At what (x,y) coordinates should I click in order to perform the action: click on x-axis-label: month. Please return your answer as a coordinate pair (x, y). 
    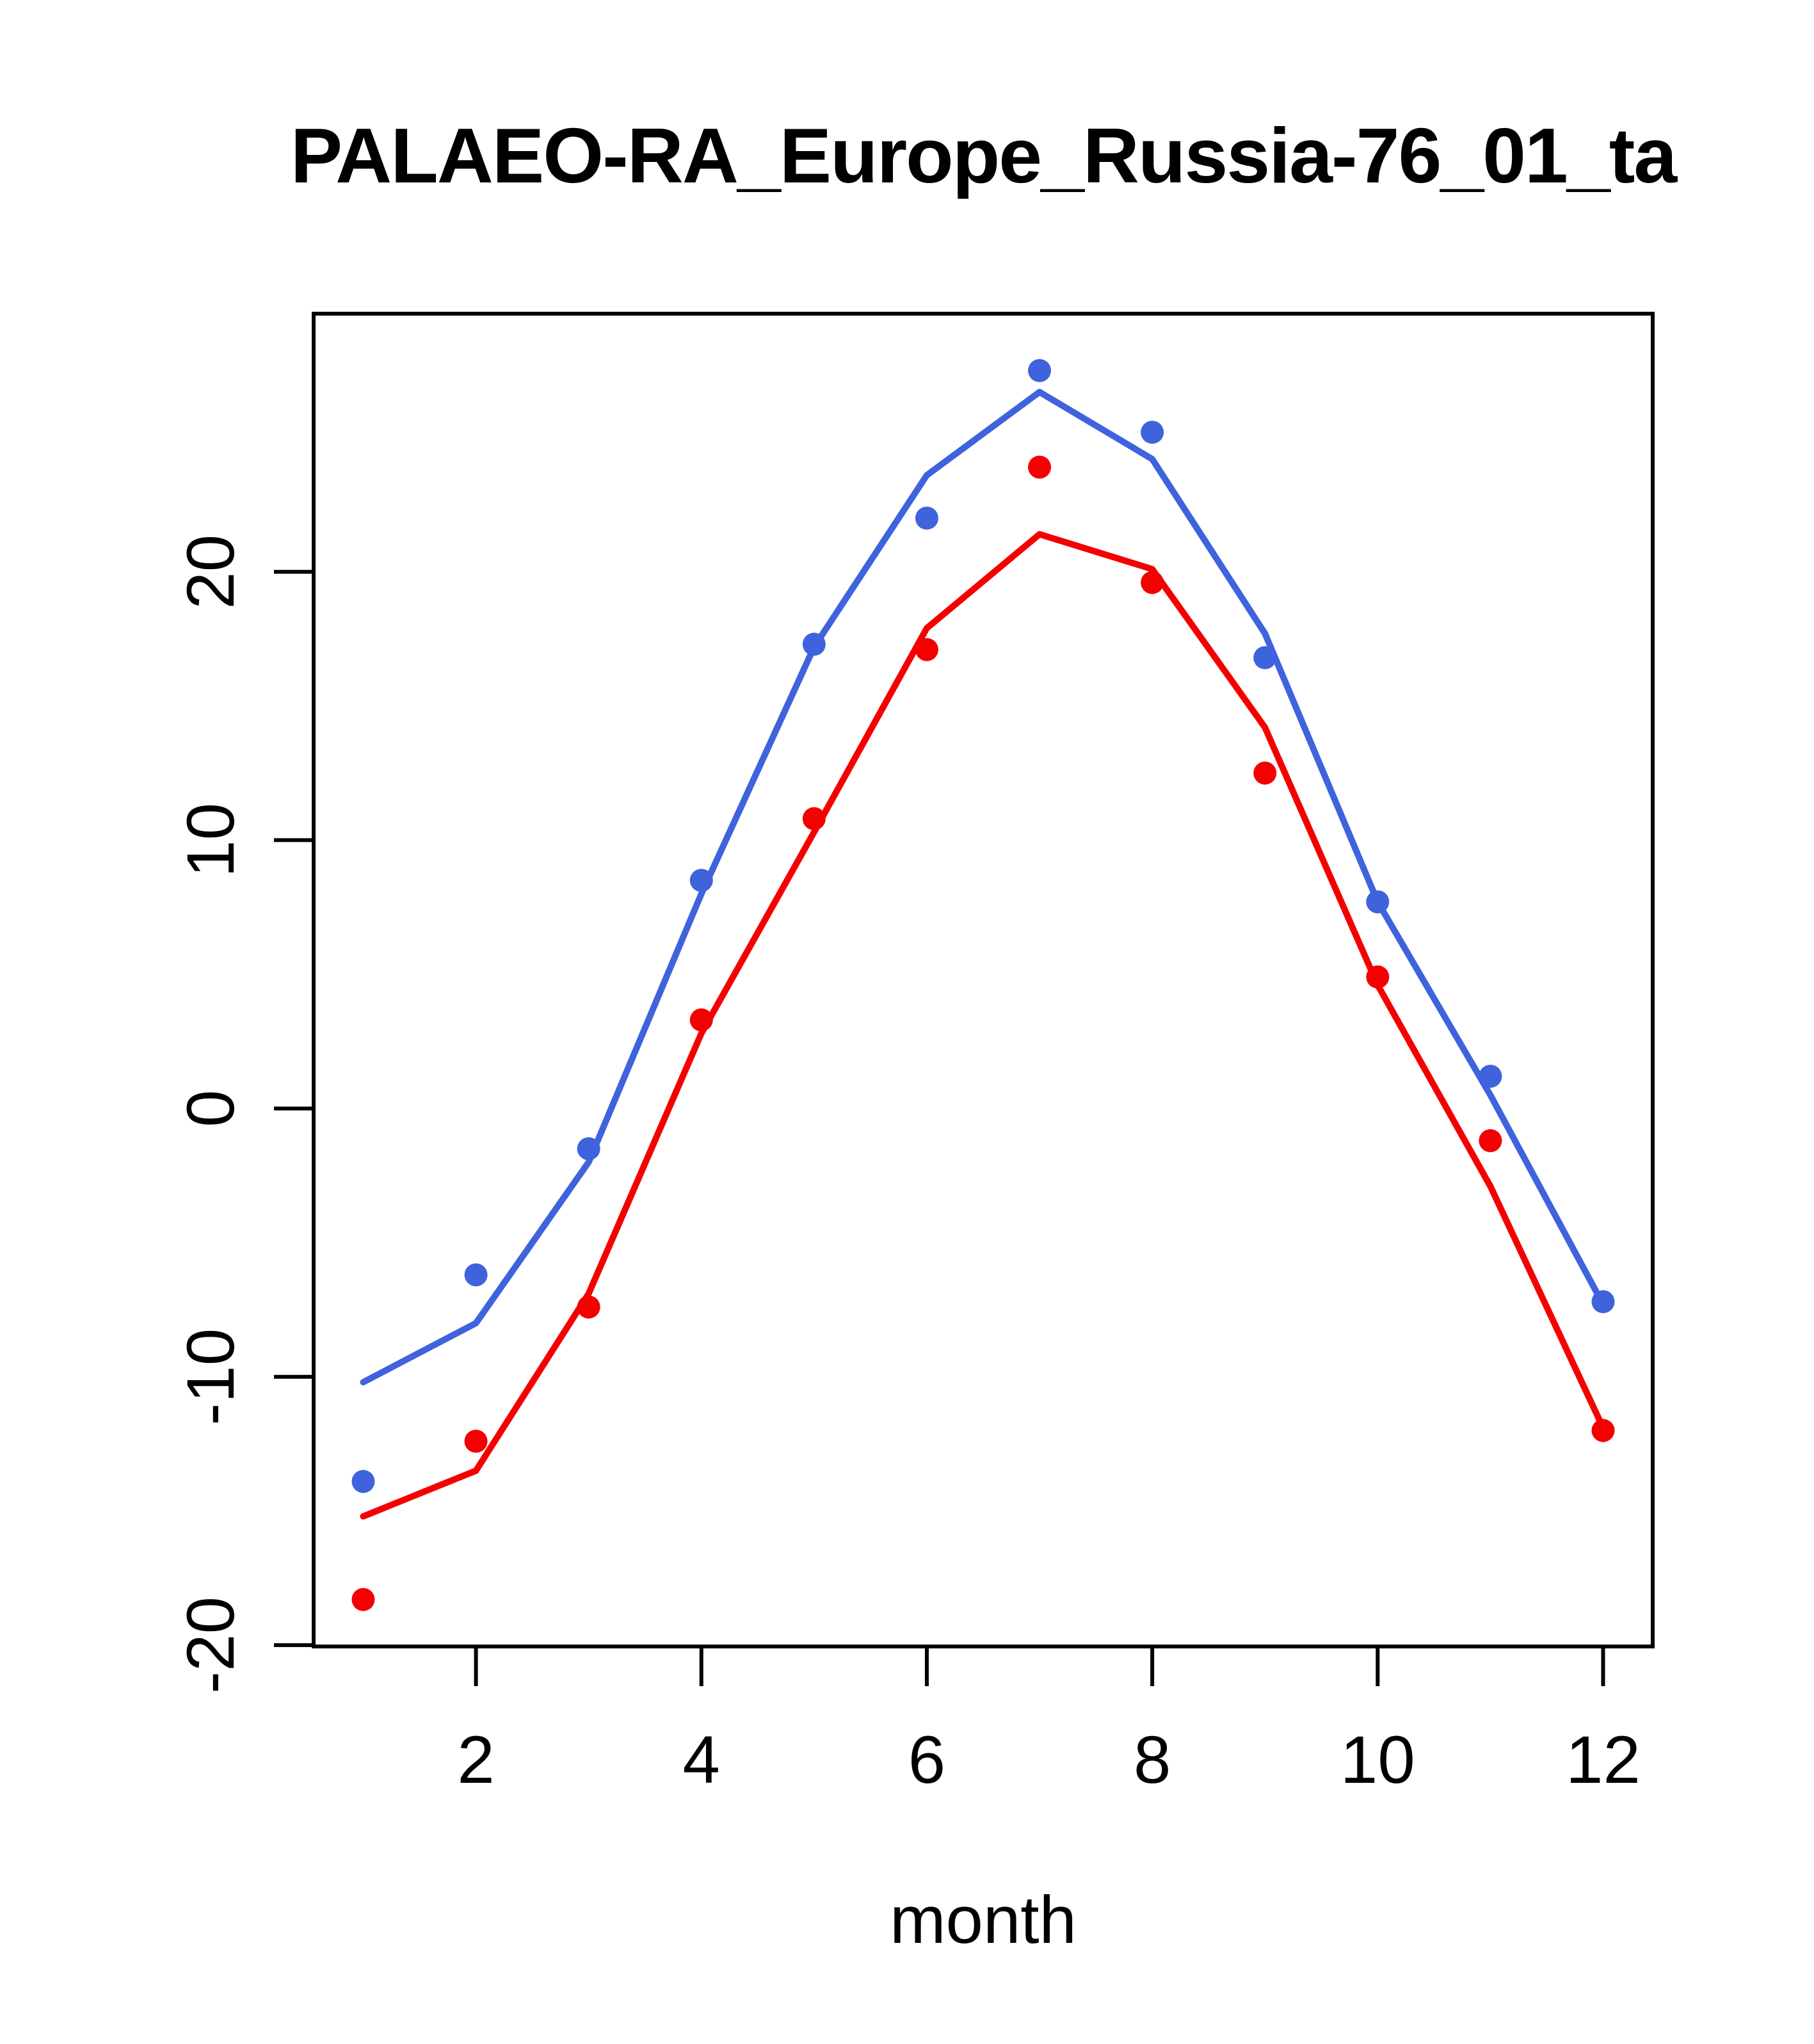
    Looking at the image, I should click on (983, 1920).